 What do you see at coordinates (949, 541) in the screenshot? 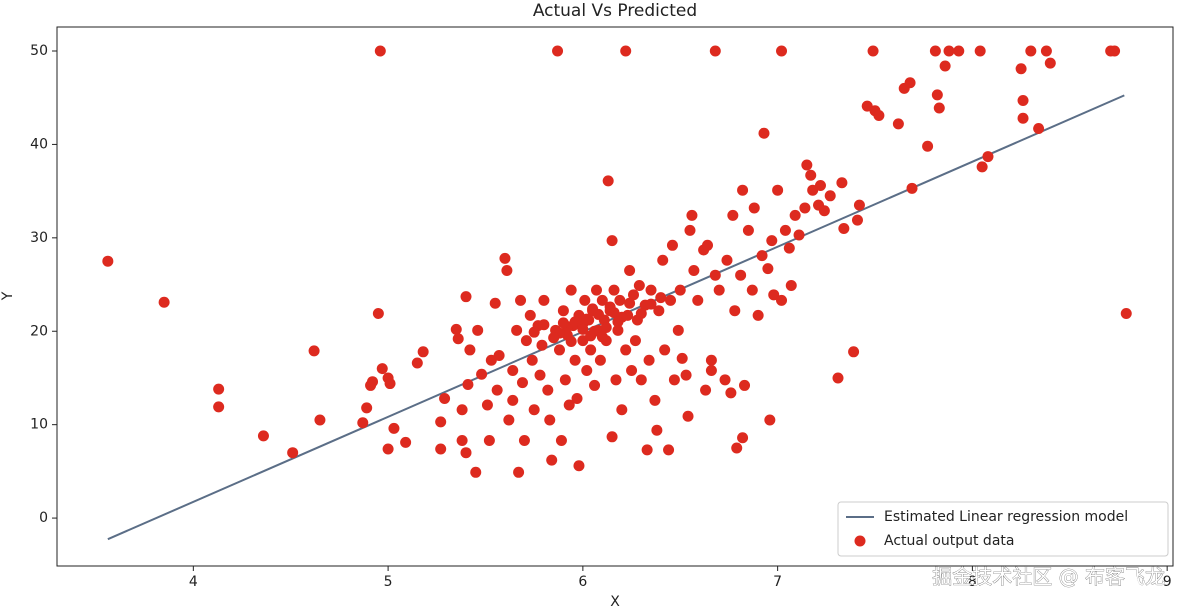
I see `legend-label: Actual output data` at bounding box center [949, 541].